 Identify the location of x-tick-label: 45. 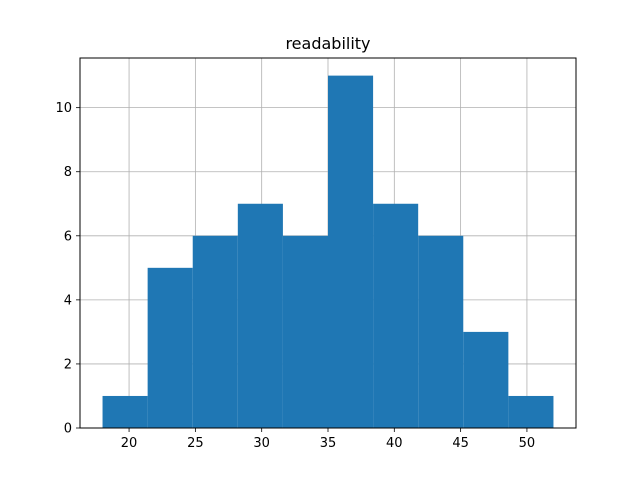
(460, 443).